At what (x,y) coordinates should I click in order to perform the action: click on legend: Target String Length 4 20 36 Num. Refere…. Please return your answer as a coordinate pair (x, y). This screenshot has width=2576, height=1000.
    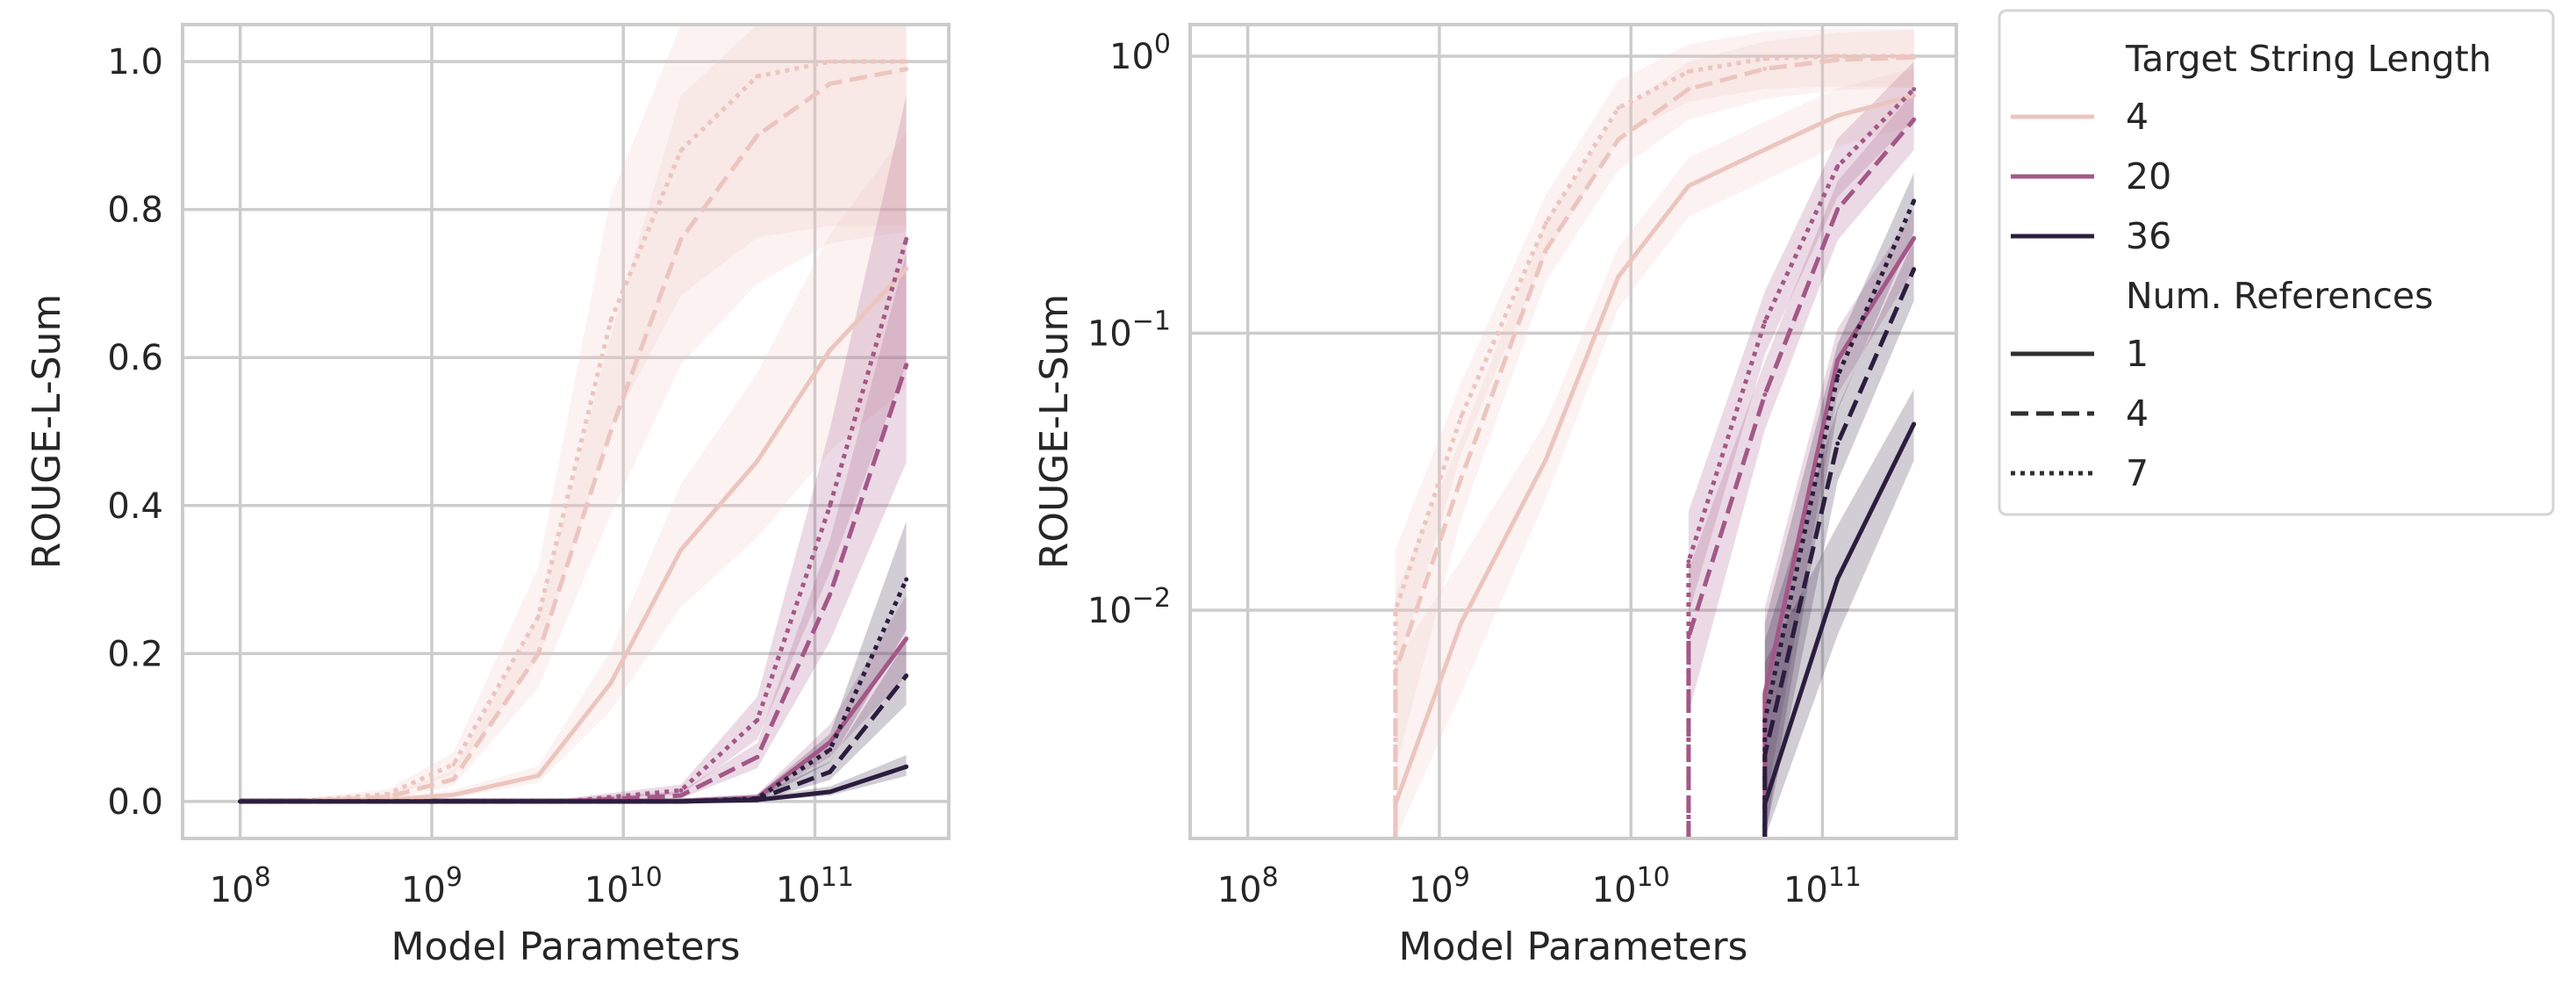
    Looking at the image, I should click on (2276, 262).